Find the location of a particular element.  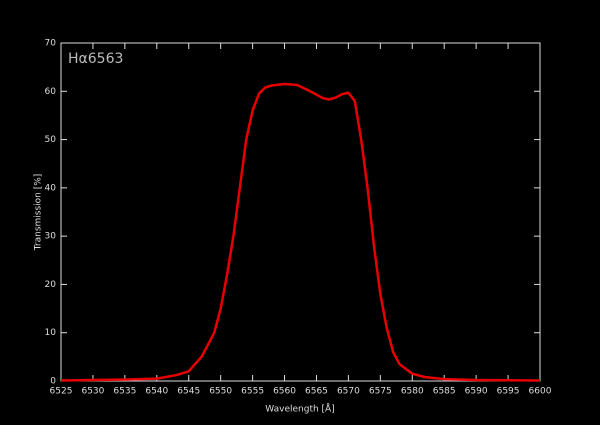

y-tick-label: 20 is located at coordinates (51, 285).